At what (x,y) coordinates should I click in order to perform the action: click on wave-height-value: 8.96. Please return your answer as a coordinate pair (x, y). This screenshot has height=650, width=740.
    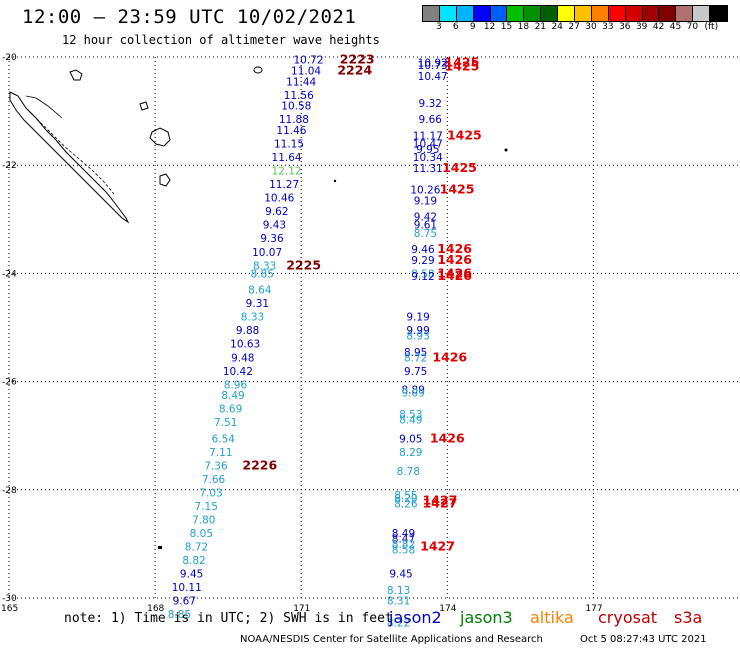
    Looking at the image, I should click on (236, 385).